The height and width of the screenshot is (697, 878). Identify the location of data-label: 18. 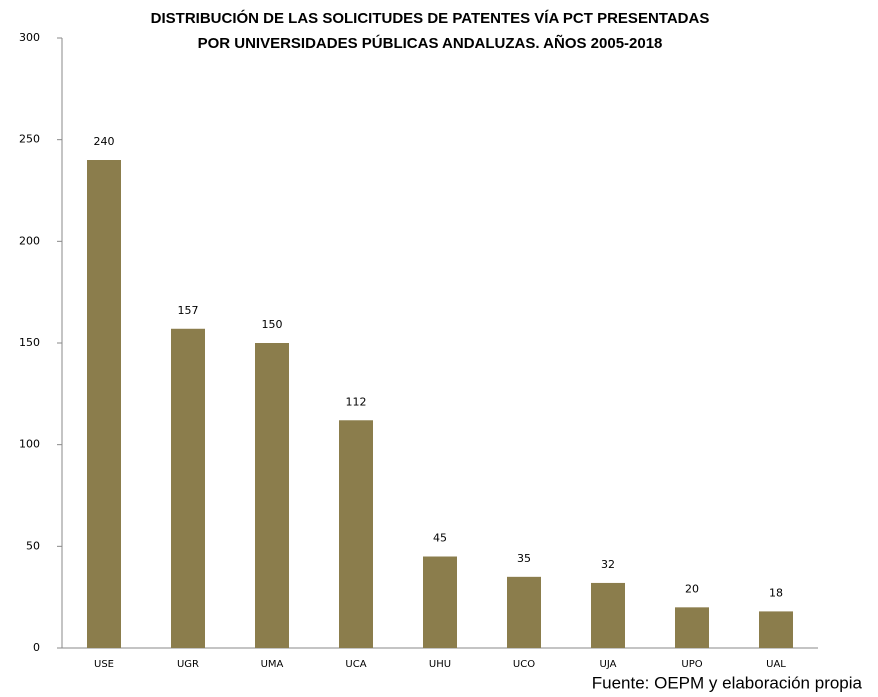
(776, 592).